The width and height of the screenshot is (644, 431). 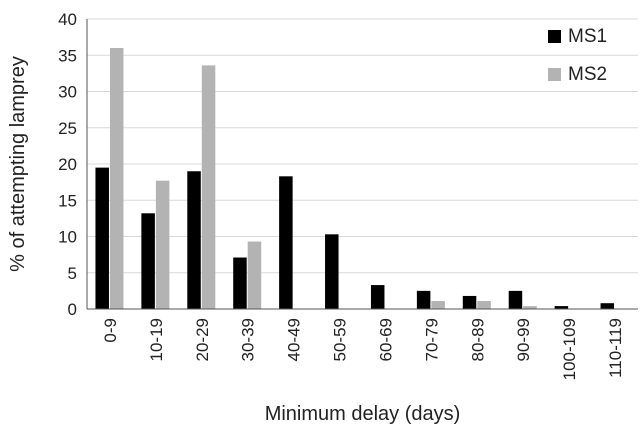 What do you see at coordinates (67, 55) in the screenshot?
I see `y-tick-label: 35` at bounding box center [67, 55].